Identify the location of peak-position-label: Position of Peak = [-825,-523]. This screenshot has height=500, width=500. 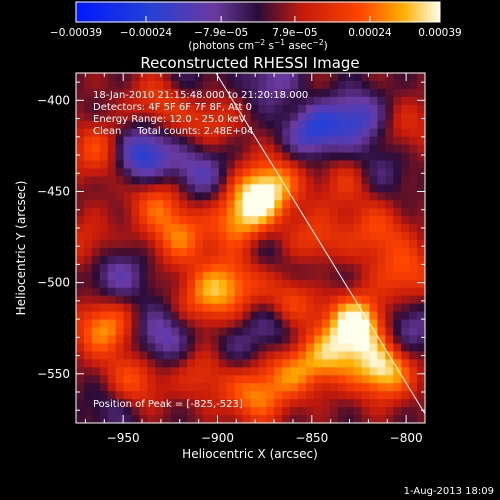
(168, 404).